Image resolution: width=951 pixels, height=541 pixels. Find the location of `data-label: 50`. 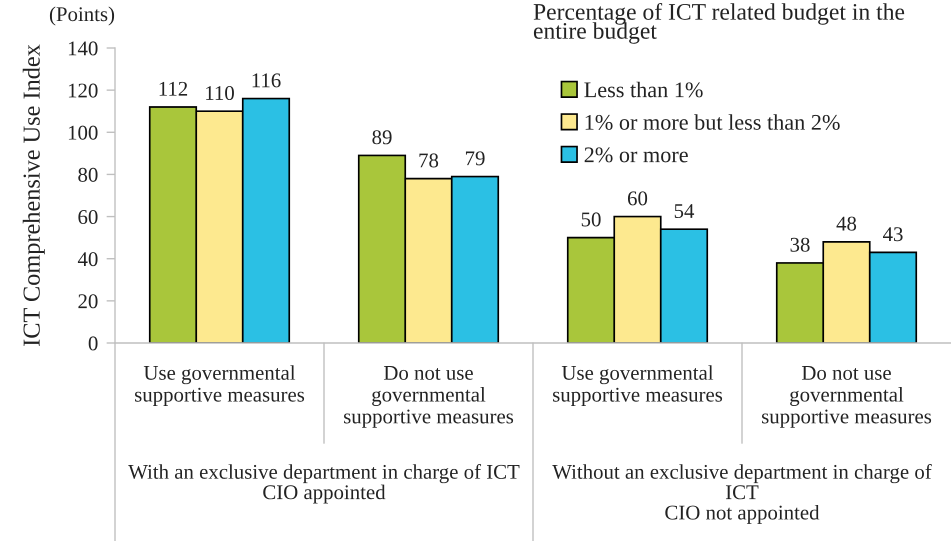

data-label: 50 is located at coordinates (591, 219).